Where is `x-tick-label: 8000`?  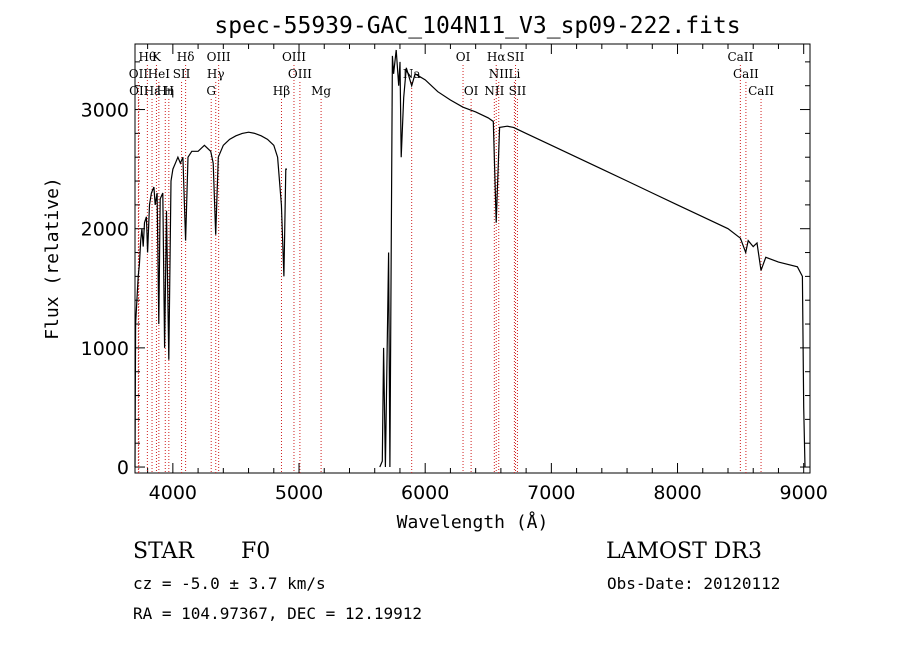
x-tick-label: 8000 is located at coordinates (677, 493).